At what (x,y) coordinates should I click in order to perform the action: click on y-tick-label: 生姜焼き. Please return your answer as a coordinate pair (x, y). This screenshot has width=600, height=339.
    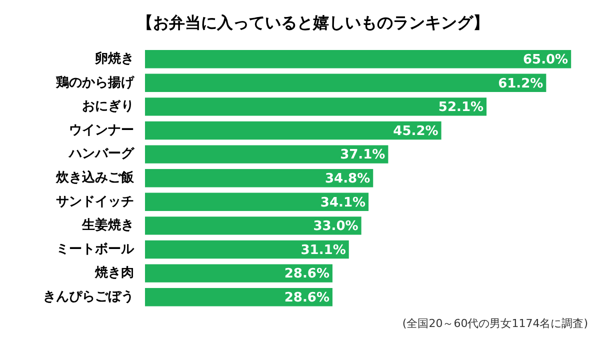
    Looking at the image, I should click on (107, 225).